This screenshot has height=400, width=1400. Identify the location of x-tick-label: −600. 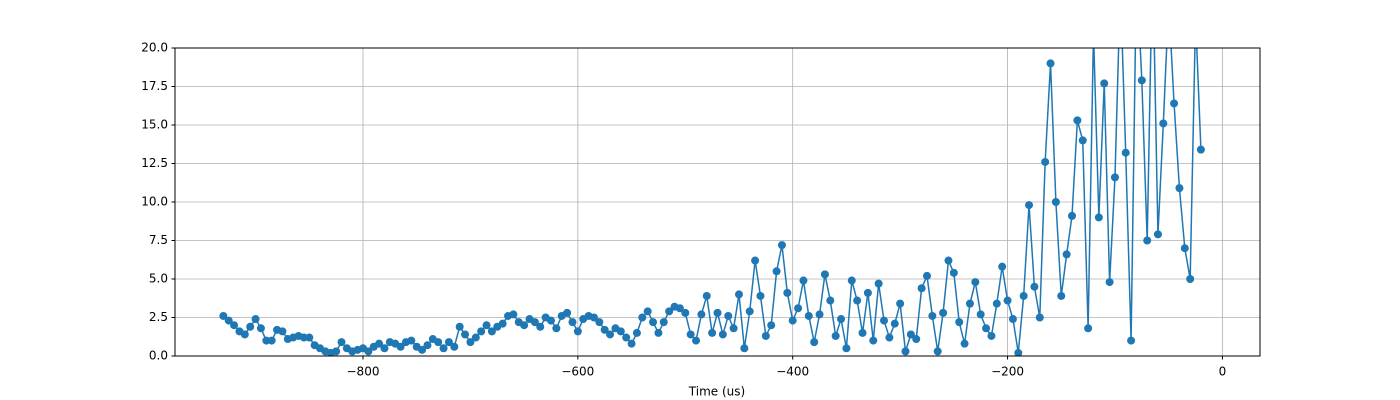
(577, 372).